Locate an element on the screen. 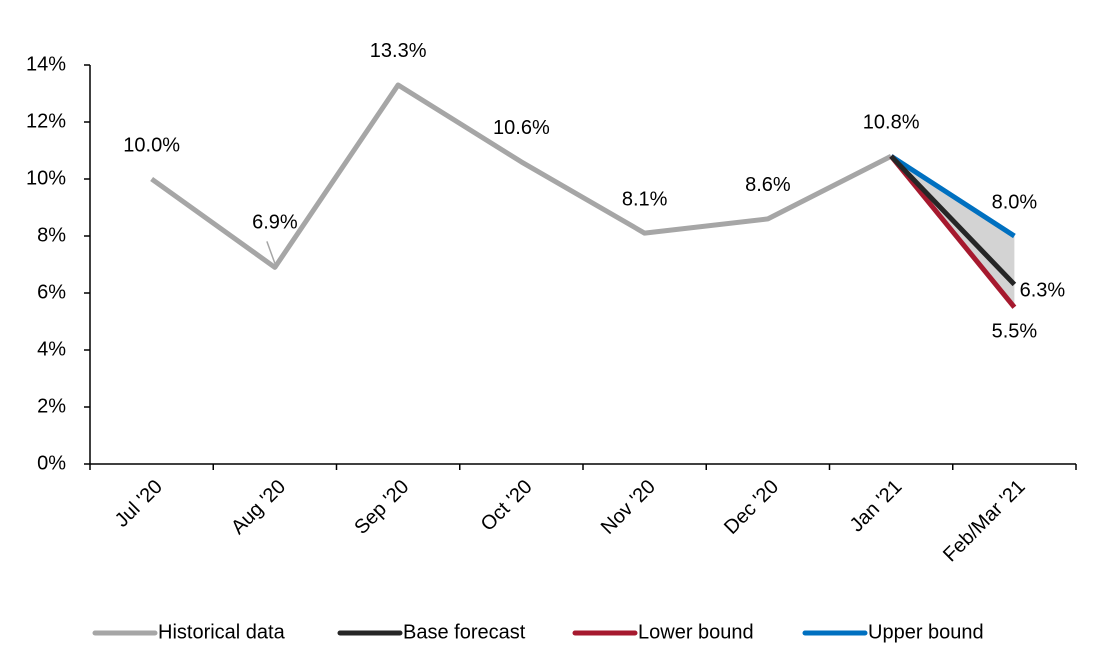 This screenshot has width=1099, height=669. x-tick-label: Dec '20 is located at coordinates (751, 507).